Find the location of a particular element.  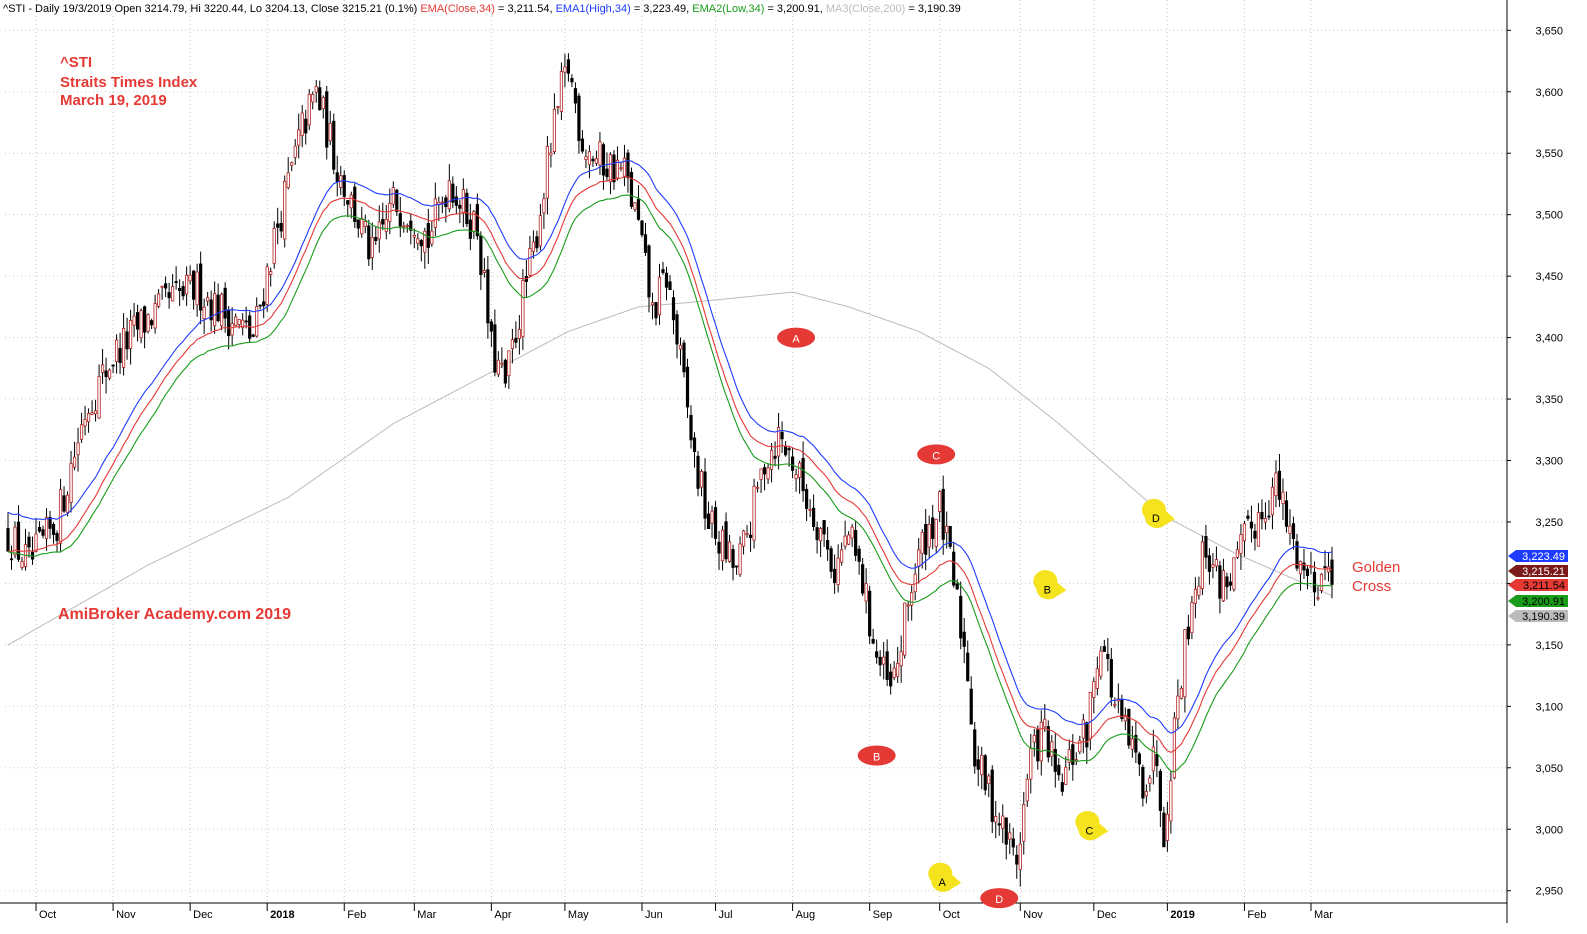

golden-cross-line-1: Golden is located at coordinates (1376, 567).